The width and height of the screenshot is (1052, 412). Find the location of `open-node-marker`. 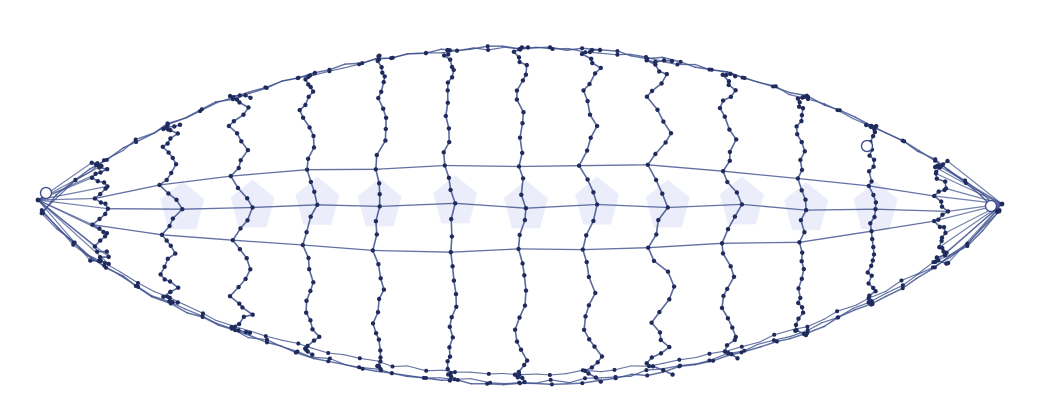

open-node-marker is located at coordinates (991, 206).